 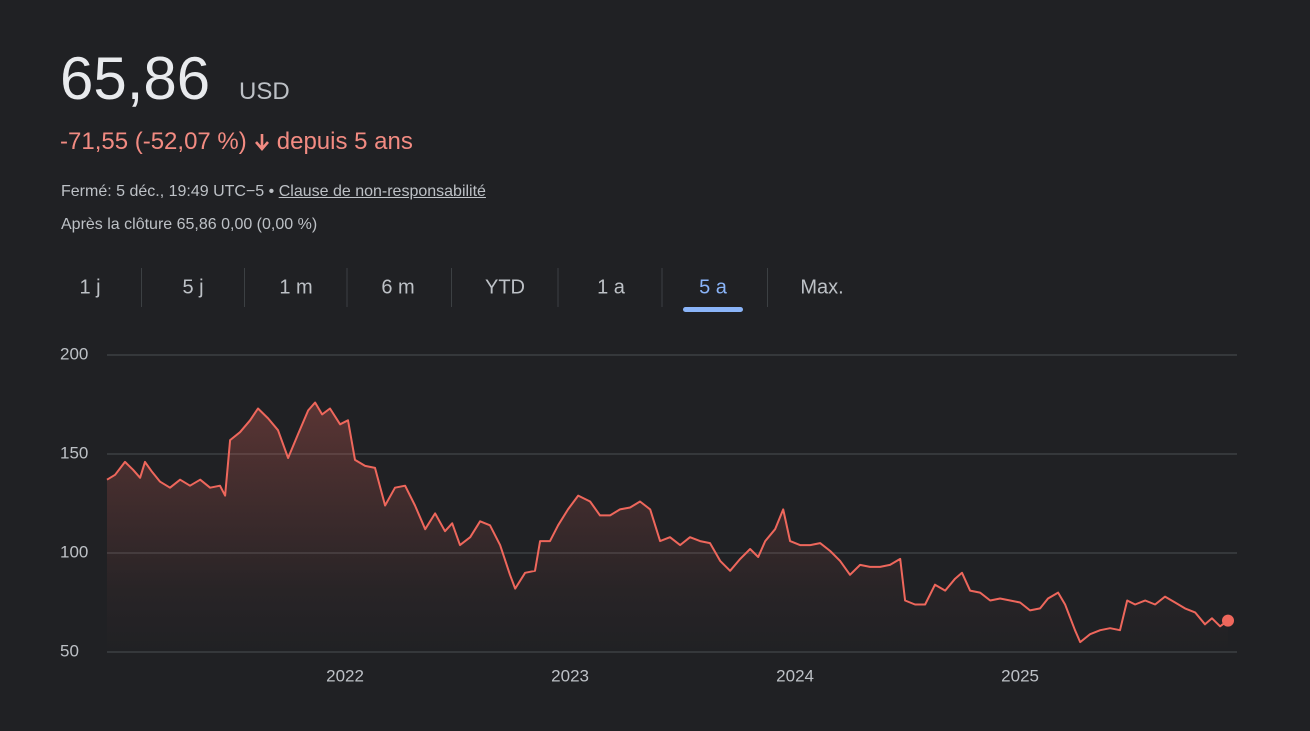 What do you see at coordinates (264, 91) in the screenshot?
I see `currency: USD` at bounding box center [264, 91].